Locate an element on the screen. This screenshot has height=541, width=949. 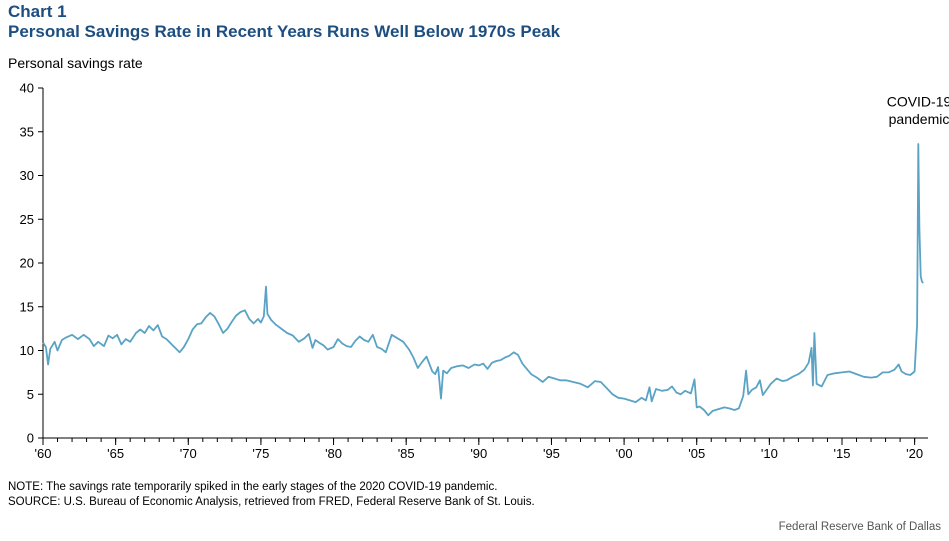
y-tick-label: 25 is located at coordinates (27, 219).